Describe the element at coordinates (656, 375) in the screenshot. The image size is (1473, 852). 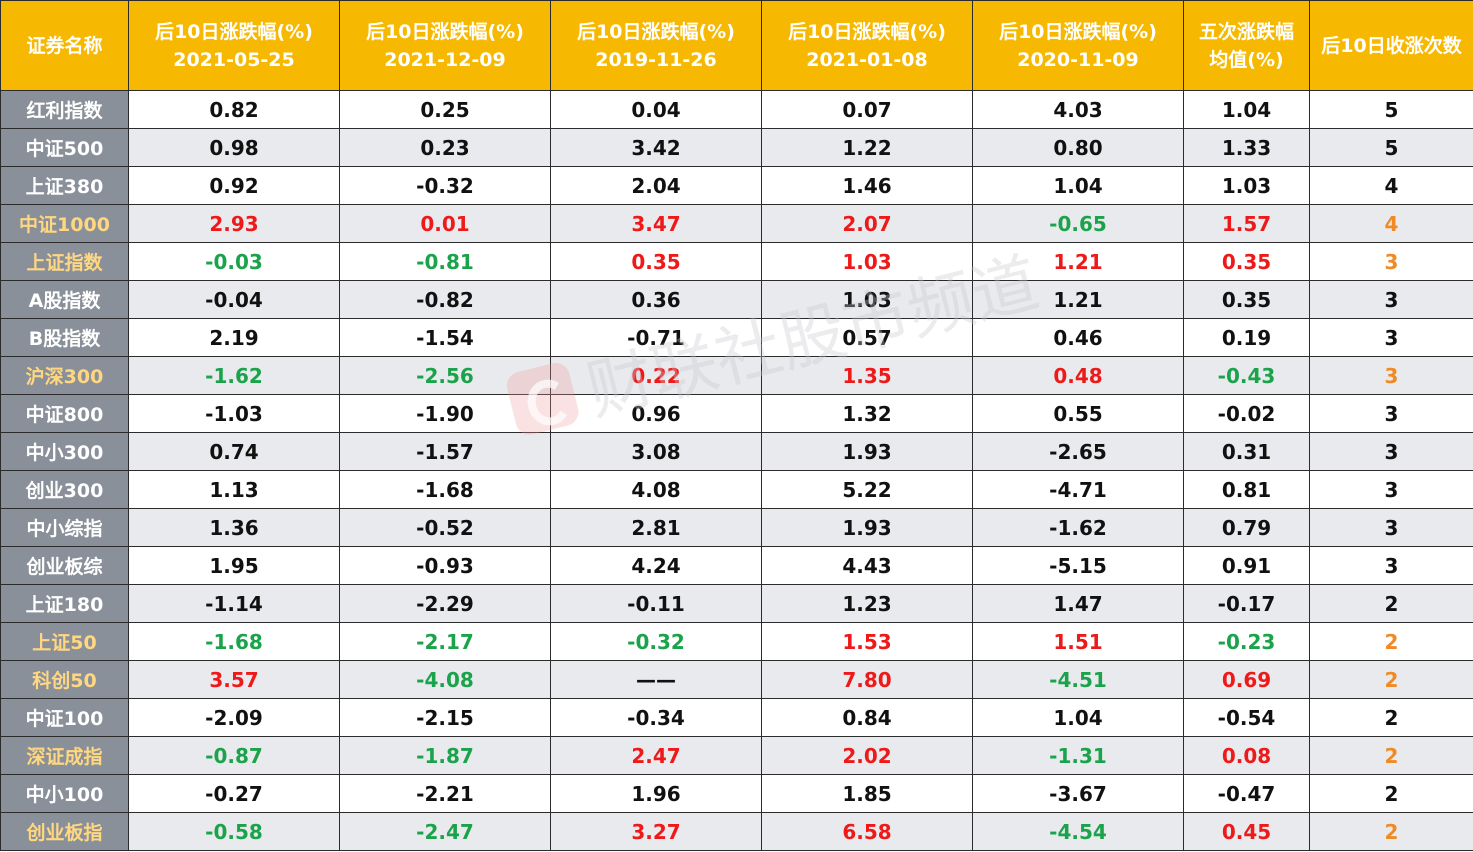
I see `return-value-cell: 0.22` at that location.